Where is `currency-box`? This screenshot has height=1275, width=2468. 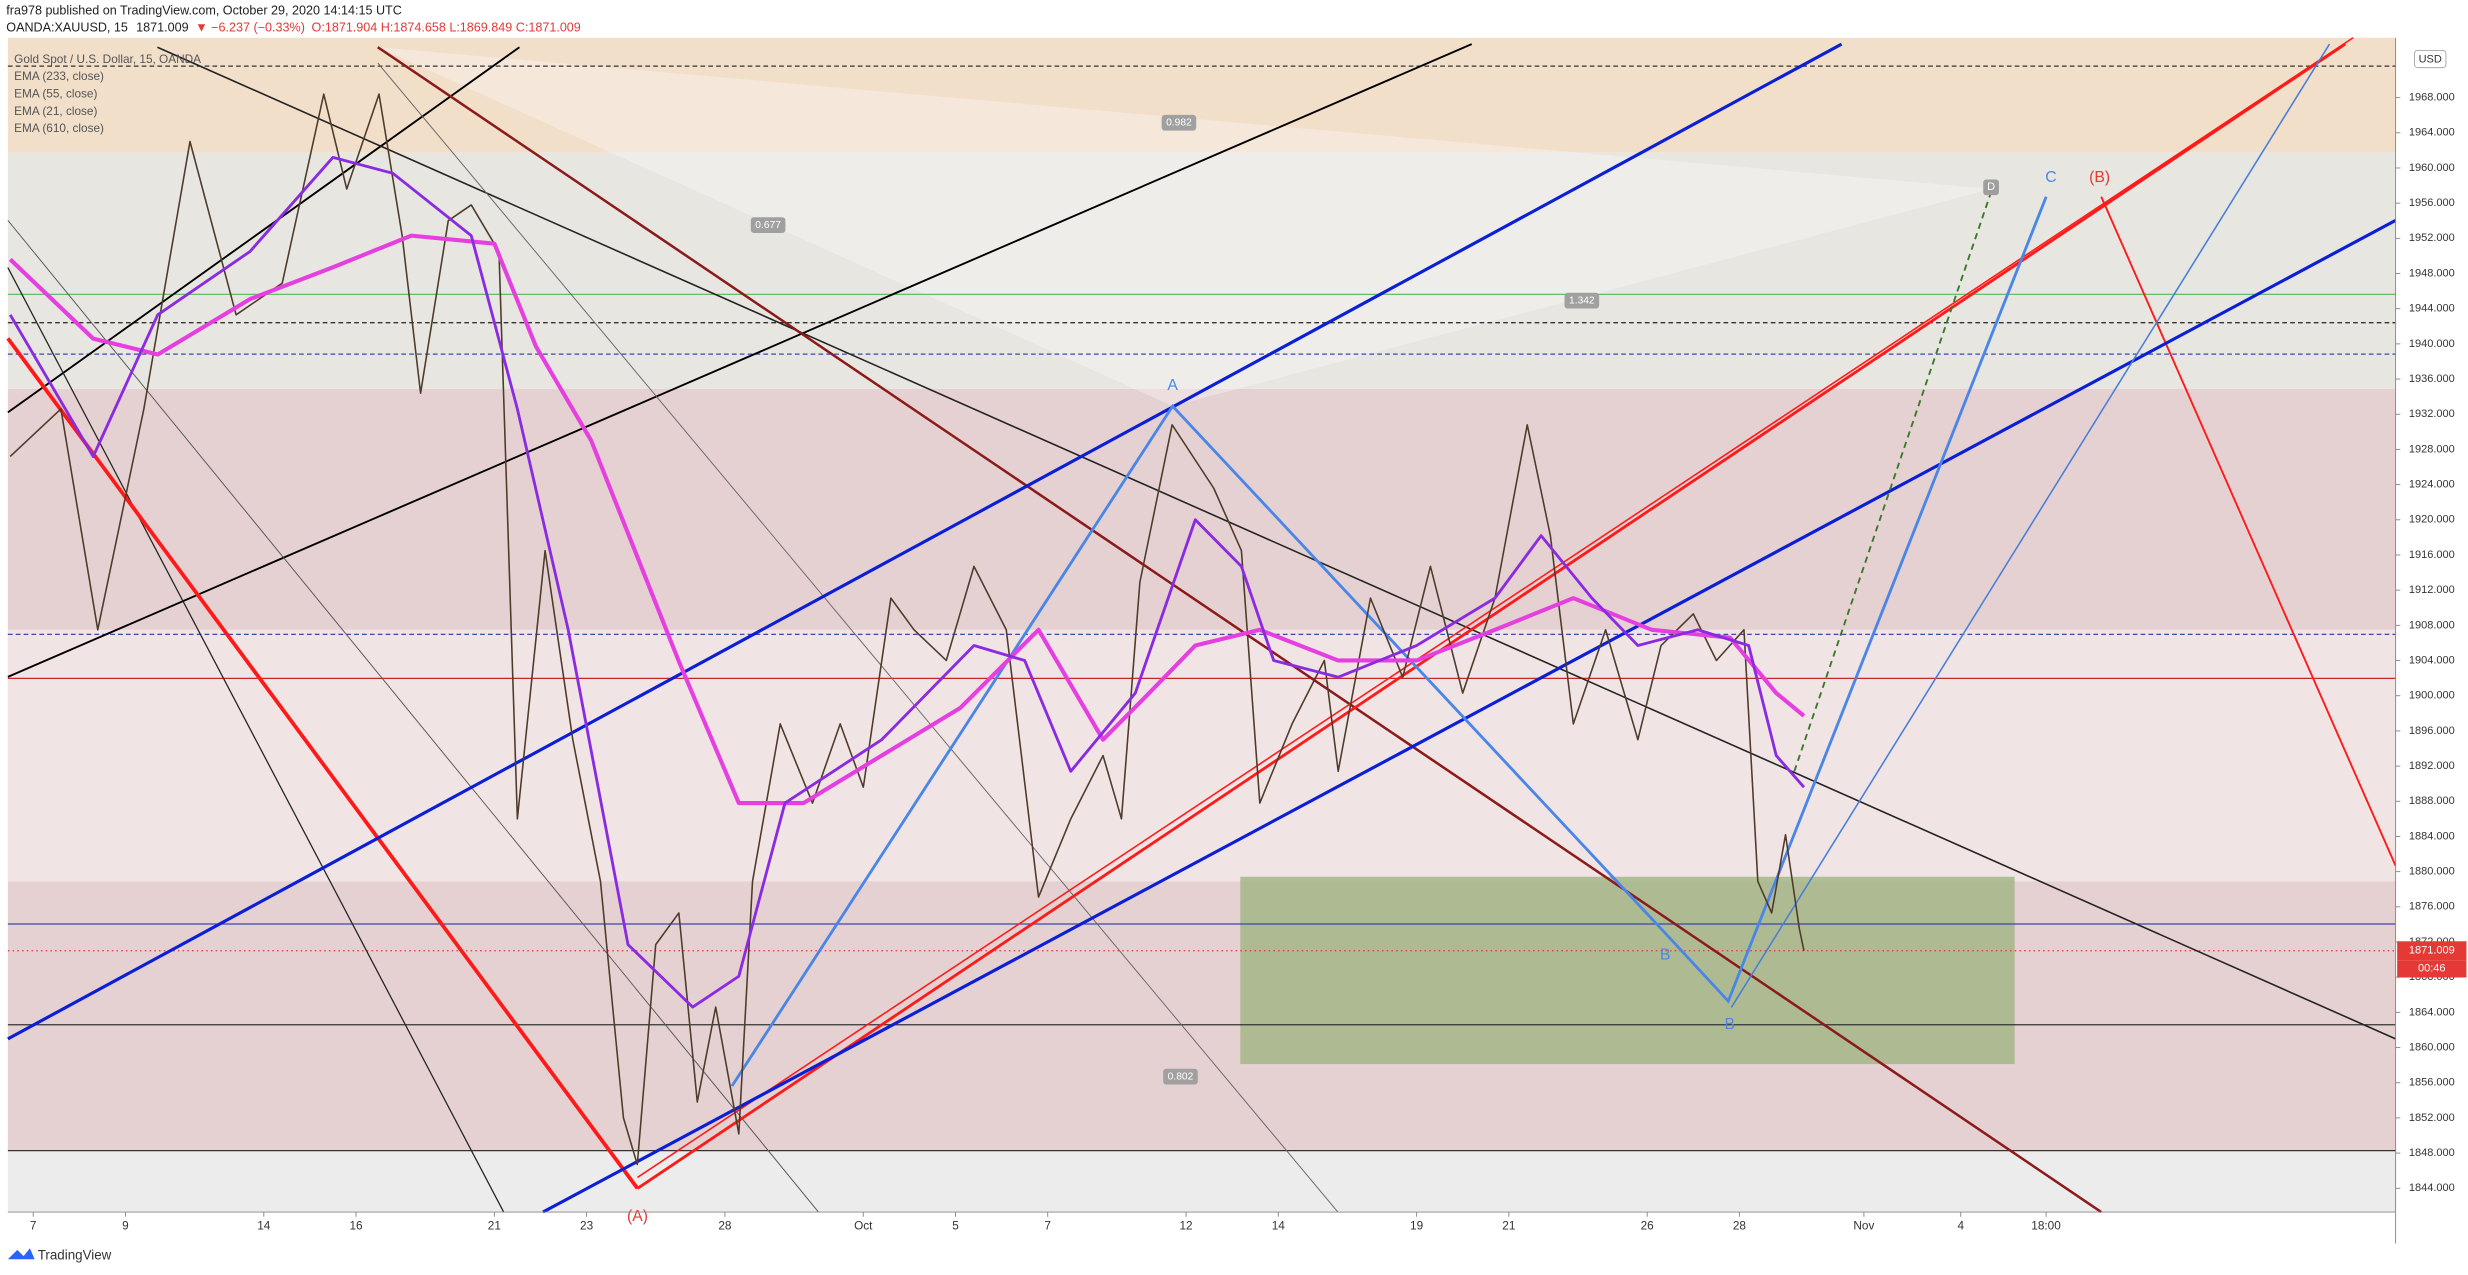
currency-box is located at coordinates (2430, 59).